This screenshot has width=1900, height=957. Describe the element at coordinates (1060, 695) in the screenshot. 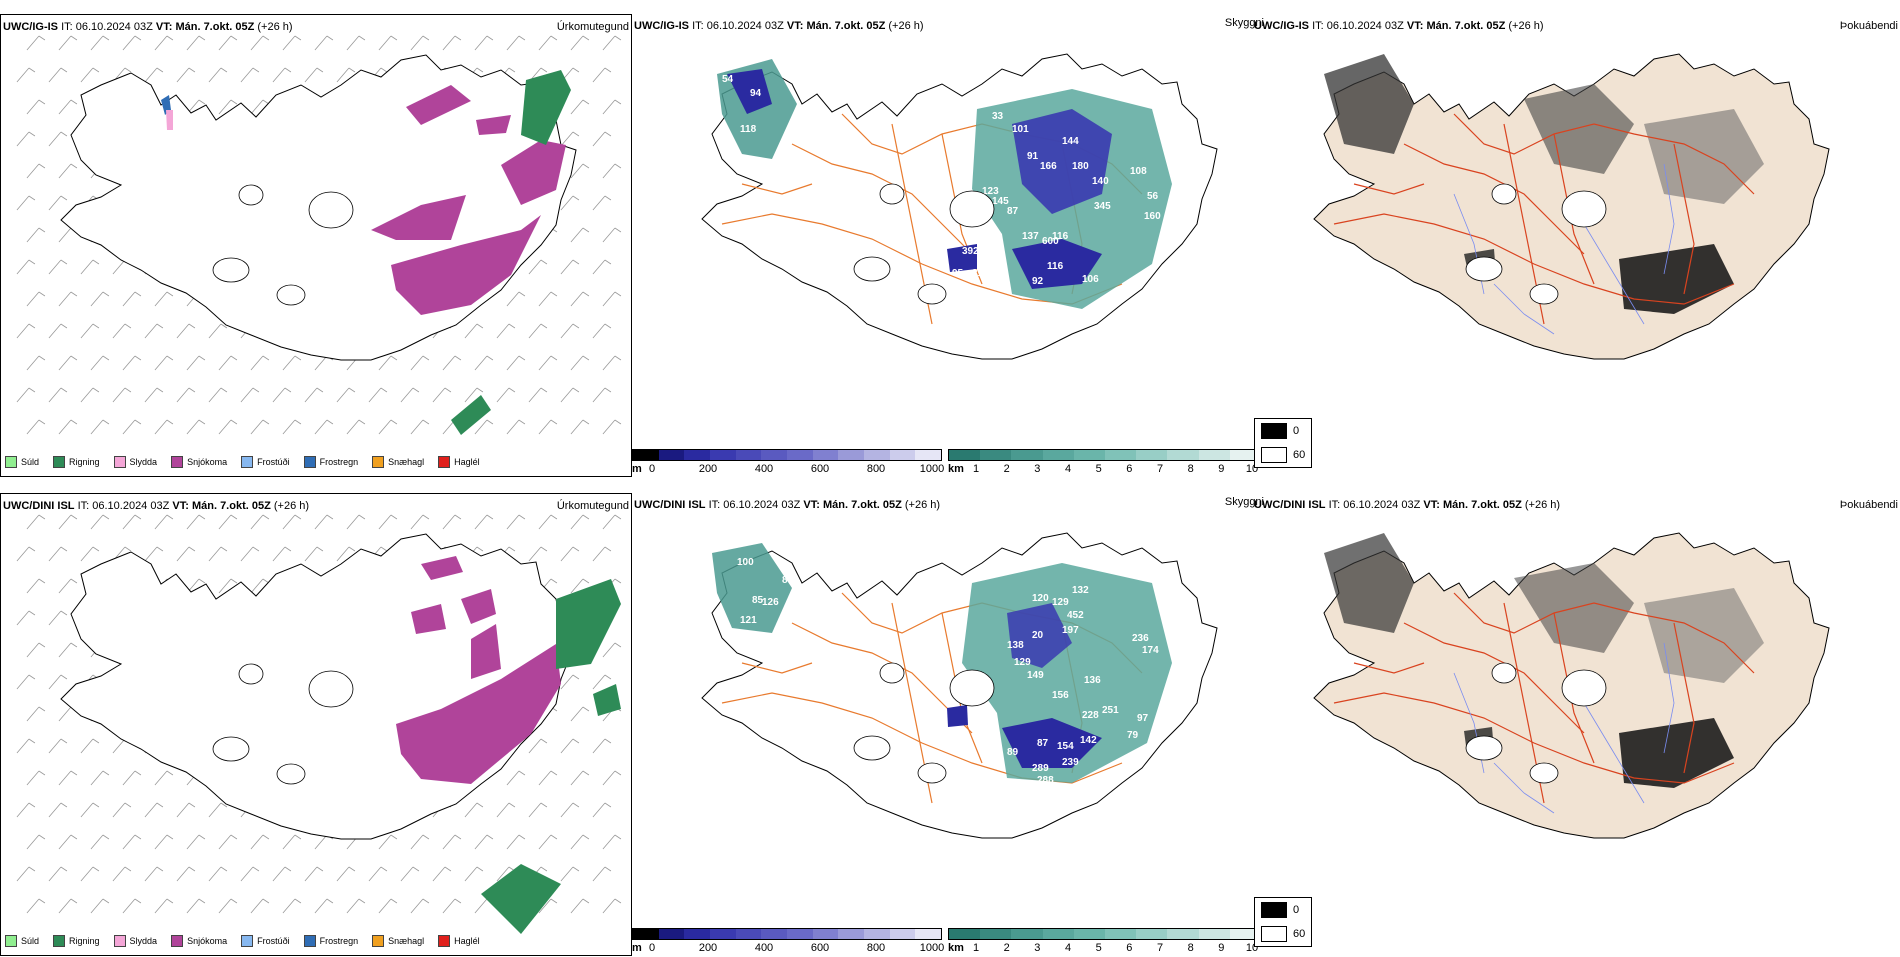

I see `visibility-label: 156` at that location.